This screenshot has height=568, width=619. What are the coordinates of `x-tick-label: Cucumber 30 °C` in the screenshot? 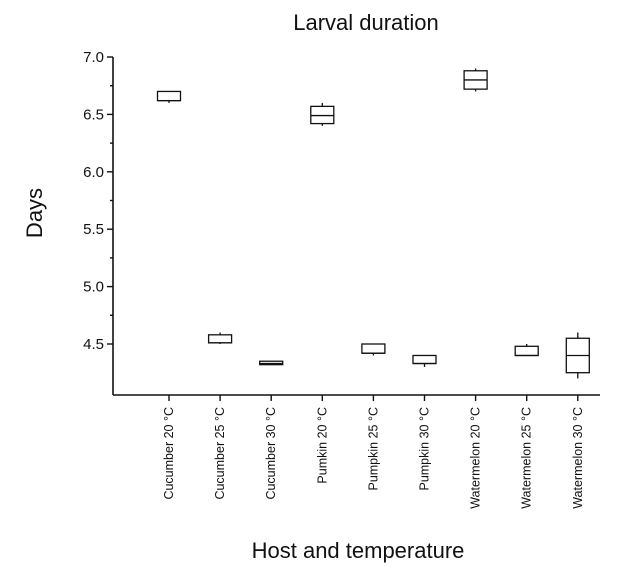 It's located at (271, 453).